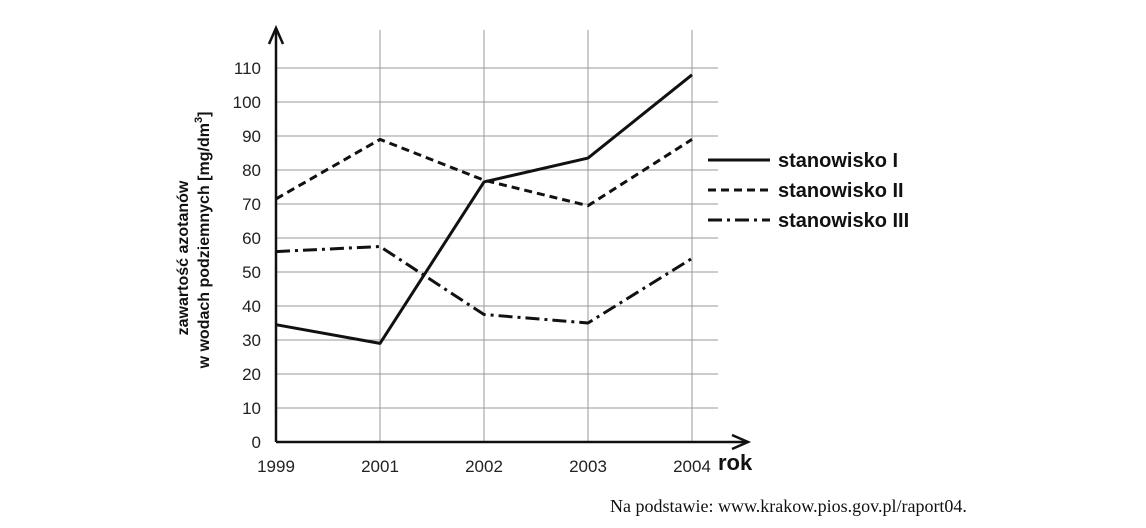 Image resolution: width=1146 pixels, height=528 pixels. I want to click on y-tick-label: 30, so click(251, 340).